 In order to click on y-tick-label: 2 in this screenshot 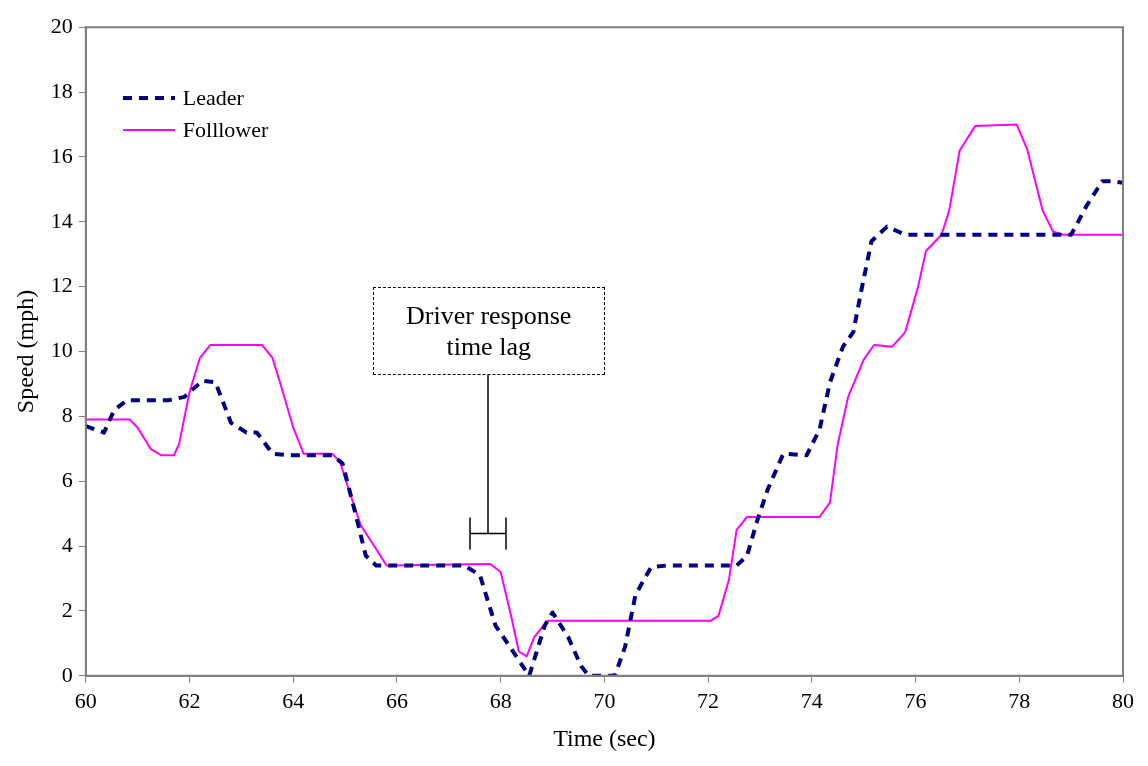, I will do `click(67, 609)`.